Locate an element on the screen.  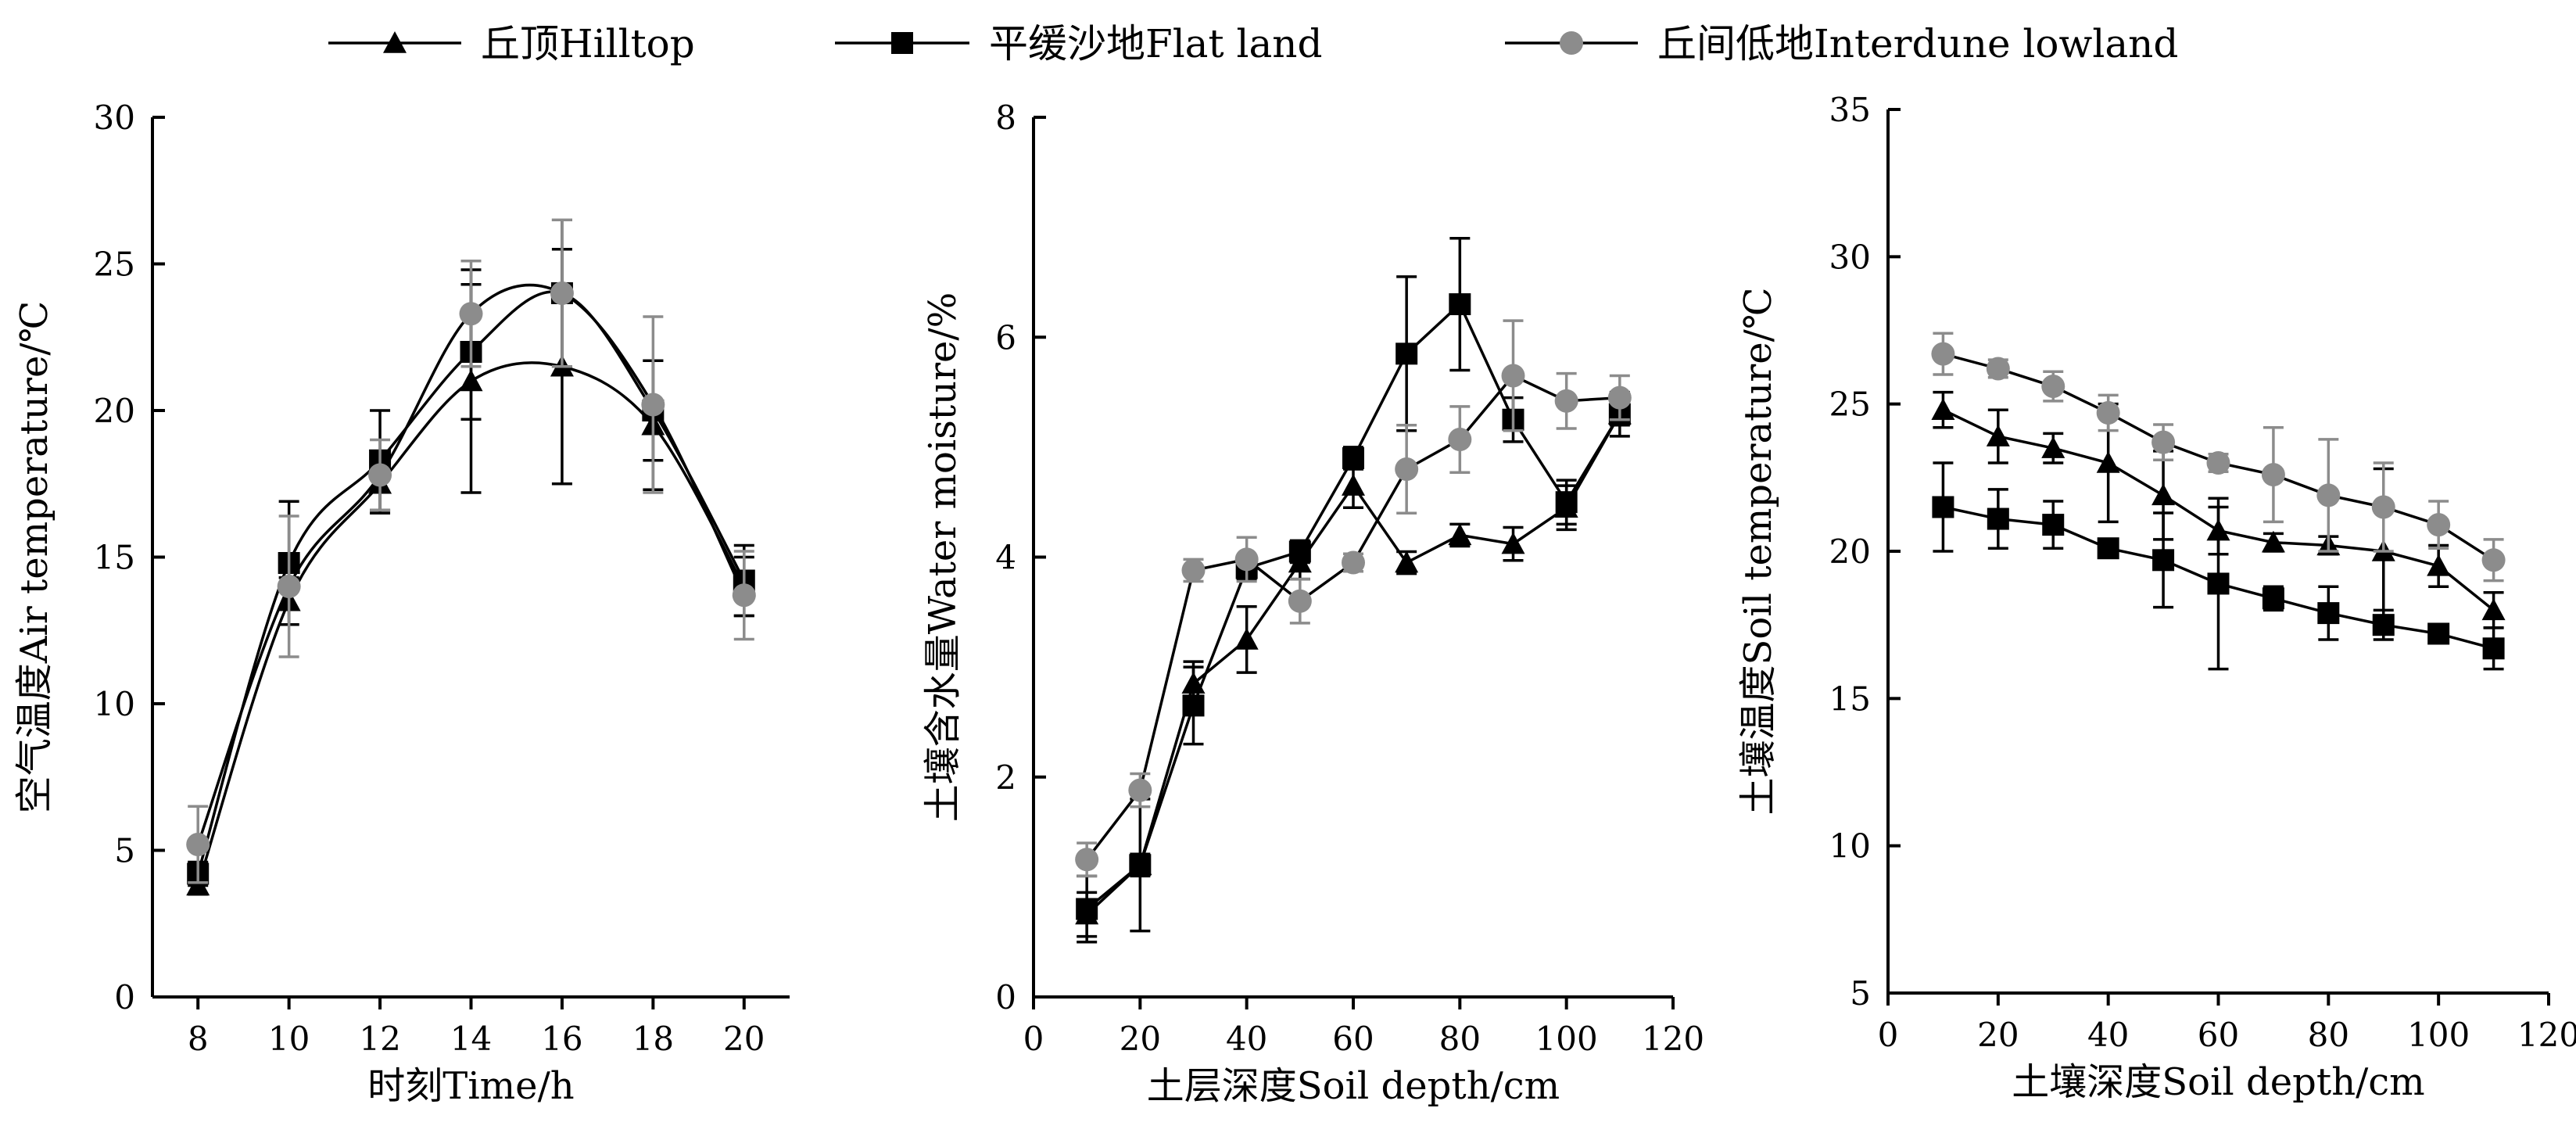
y-tick-label: 2 is located at coordinates (1005, 777).